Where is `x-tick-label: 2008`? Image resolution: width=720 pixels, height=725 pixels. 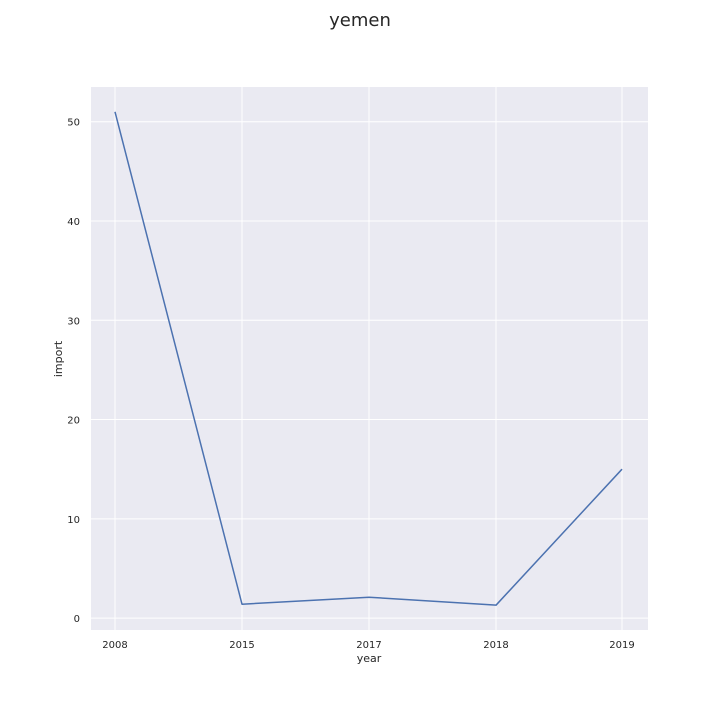 x-tick-label: 2008 is located at coordinates (114, 645).